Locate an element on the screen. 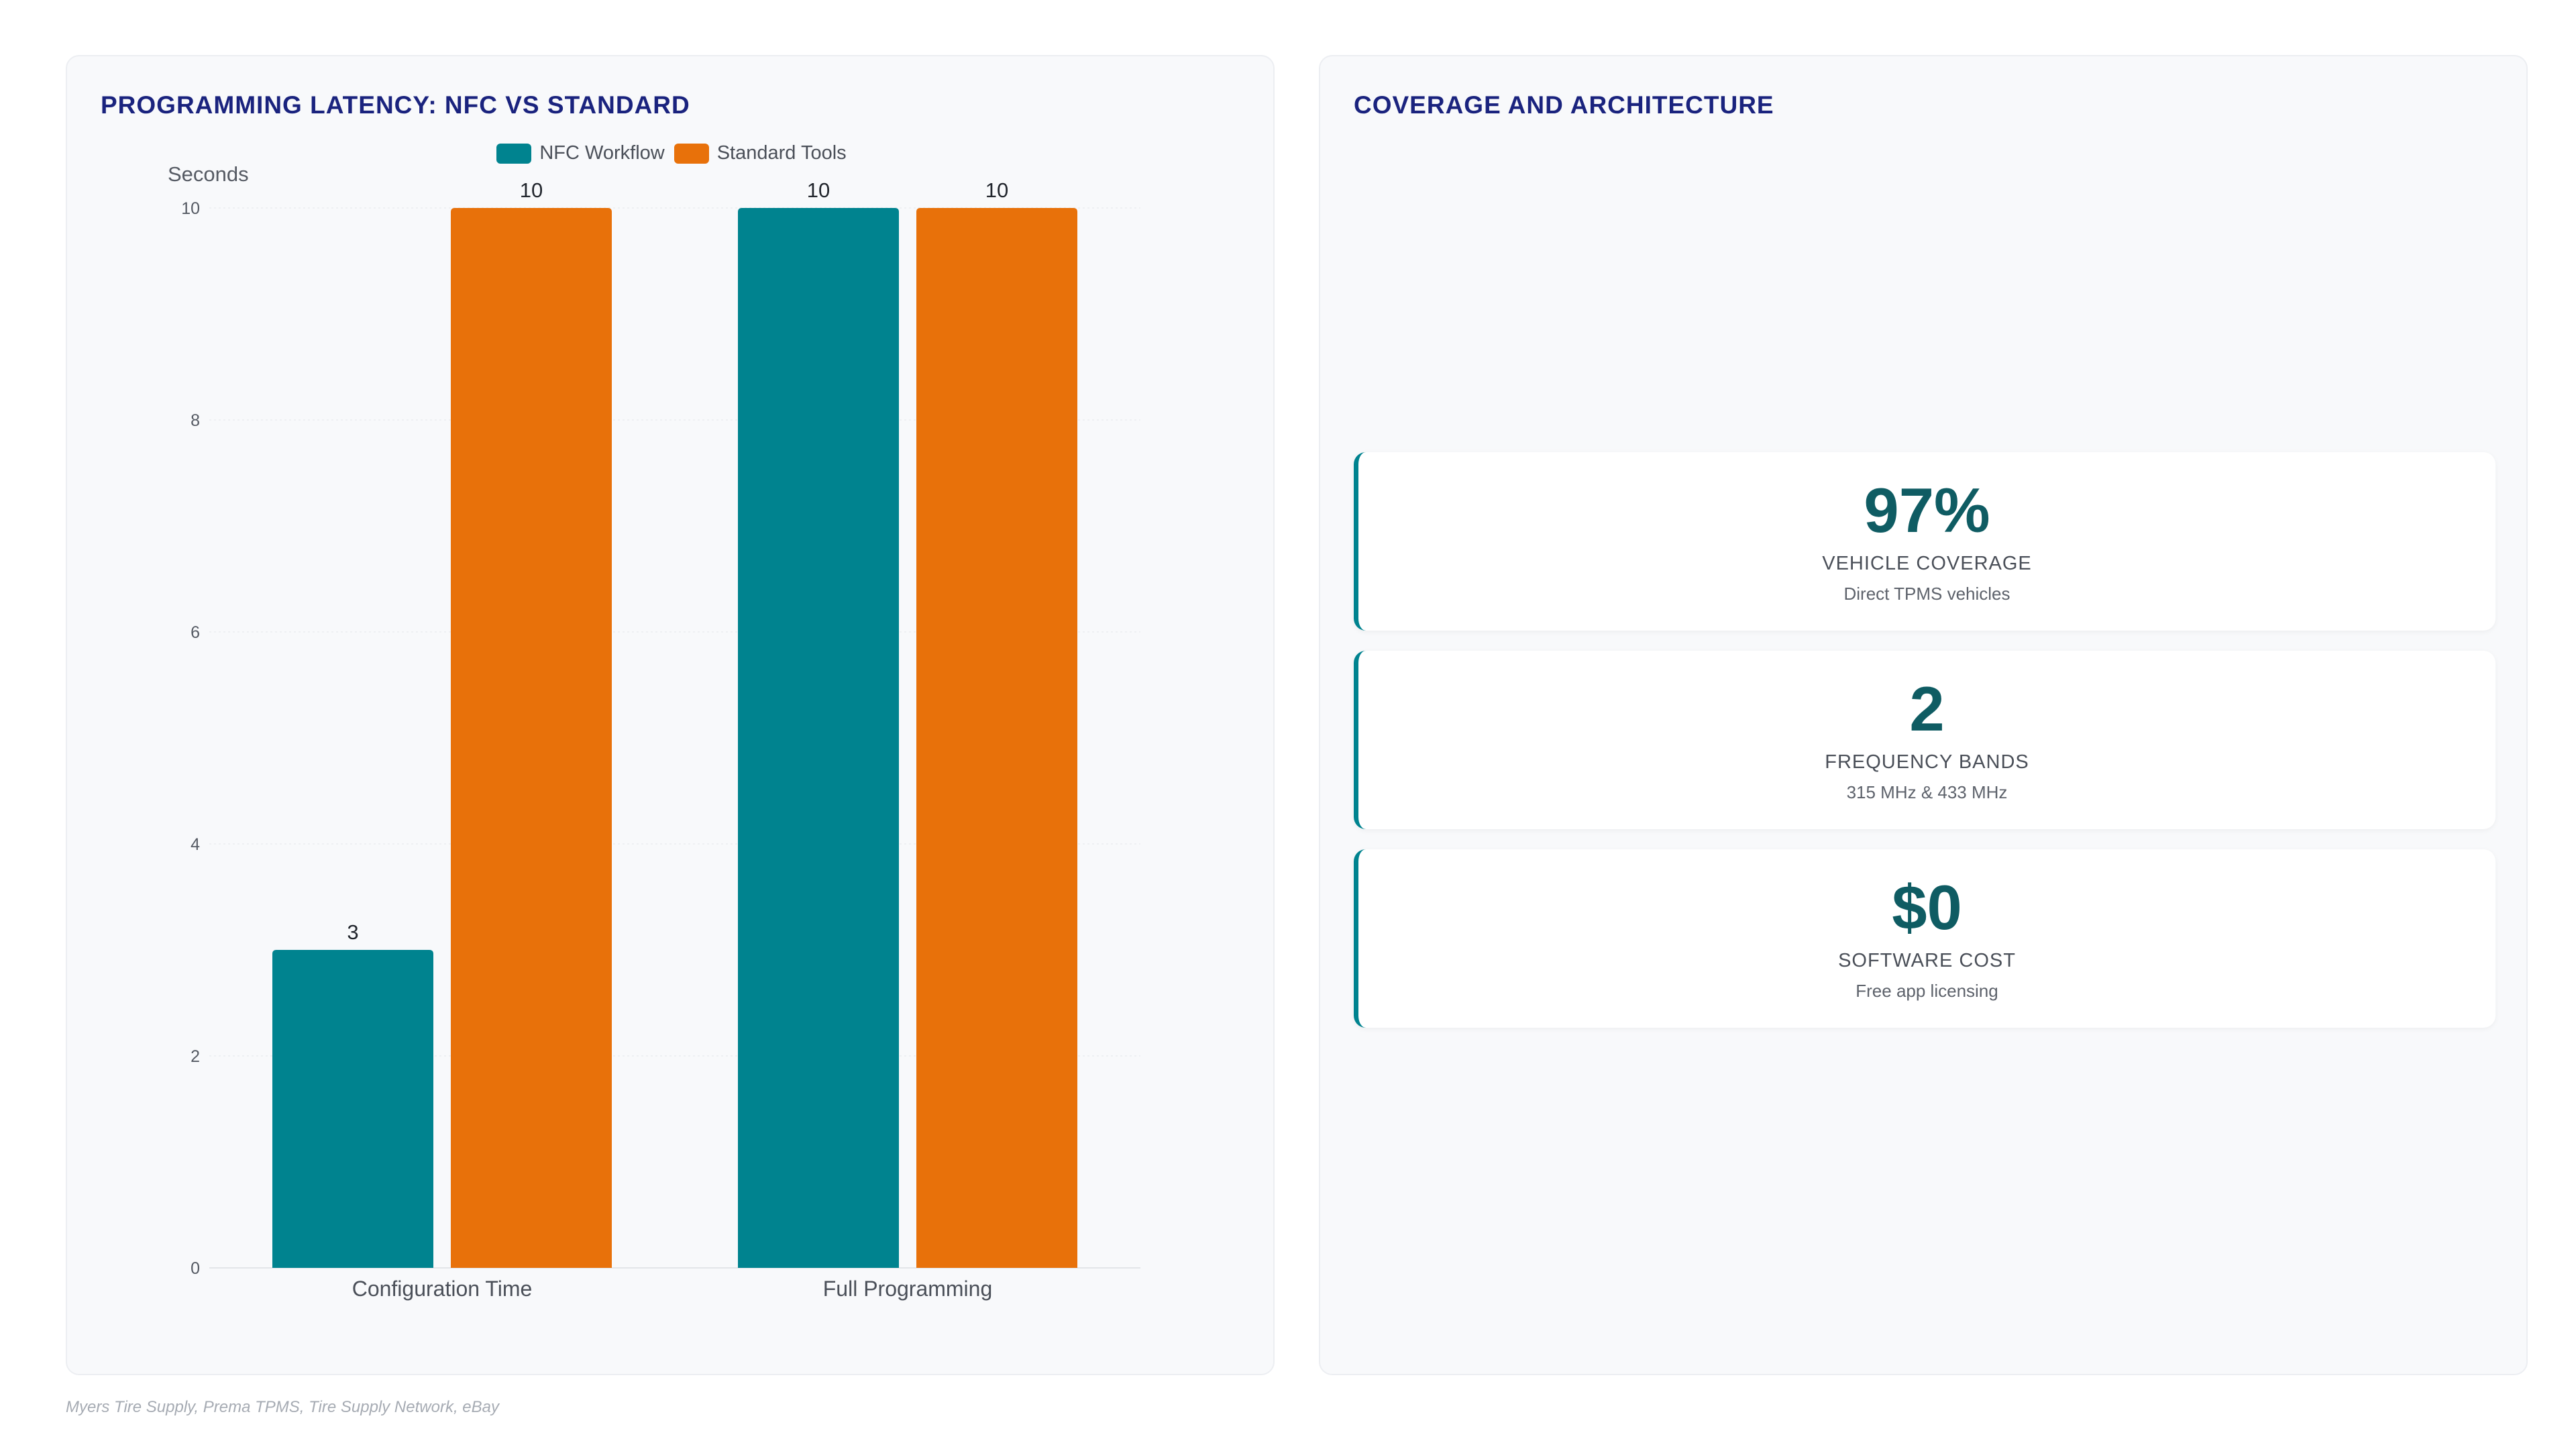 Image resolution: width=2576 pixels, height=1449 pixels. y-axis-label: Seconds is located at coordinates (208, 174).